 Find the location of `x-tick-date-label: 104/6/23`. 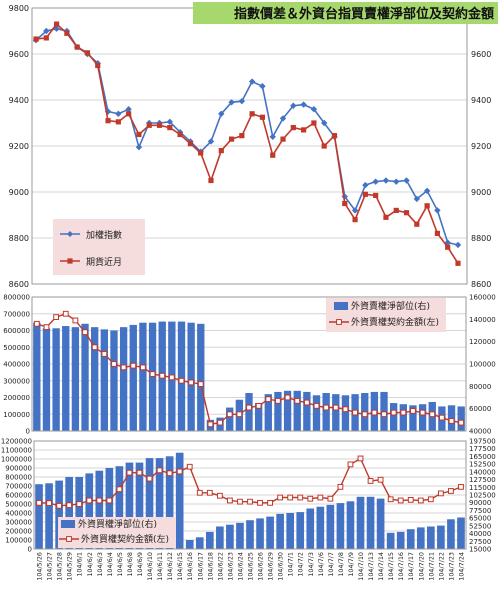

x-tick-date-label: 104/6/23 is located at coordinates (230, 566).